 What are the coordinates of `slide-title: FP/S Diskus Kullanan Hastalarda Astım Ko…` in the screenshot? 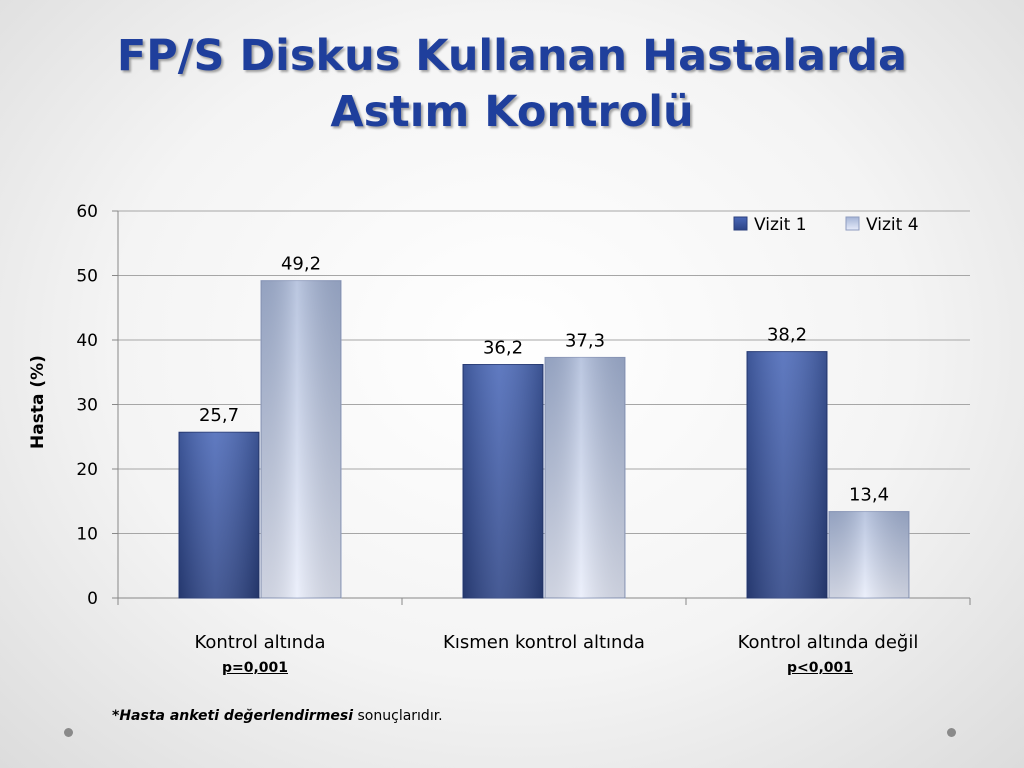 It's located at (512, 84).